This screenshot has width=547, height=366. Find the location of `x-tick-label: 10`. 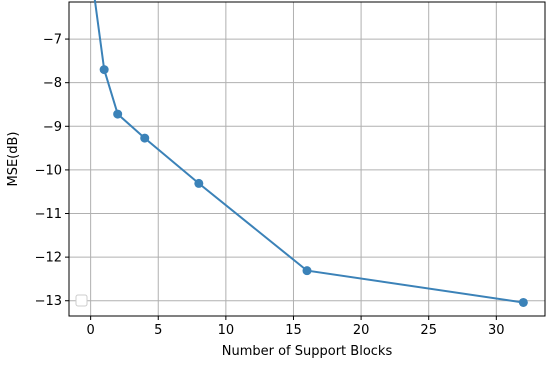

x-tick-label: 10 is located at coordinates (226, 330).